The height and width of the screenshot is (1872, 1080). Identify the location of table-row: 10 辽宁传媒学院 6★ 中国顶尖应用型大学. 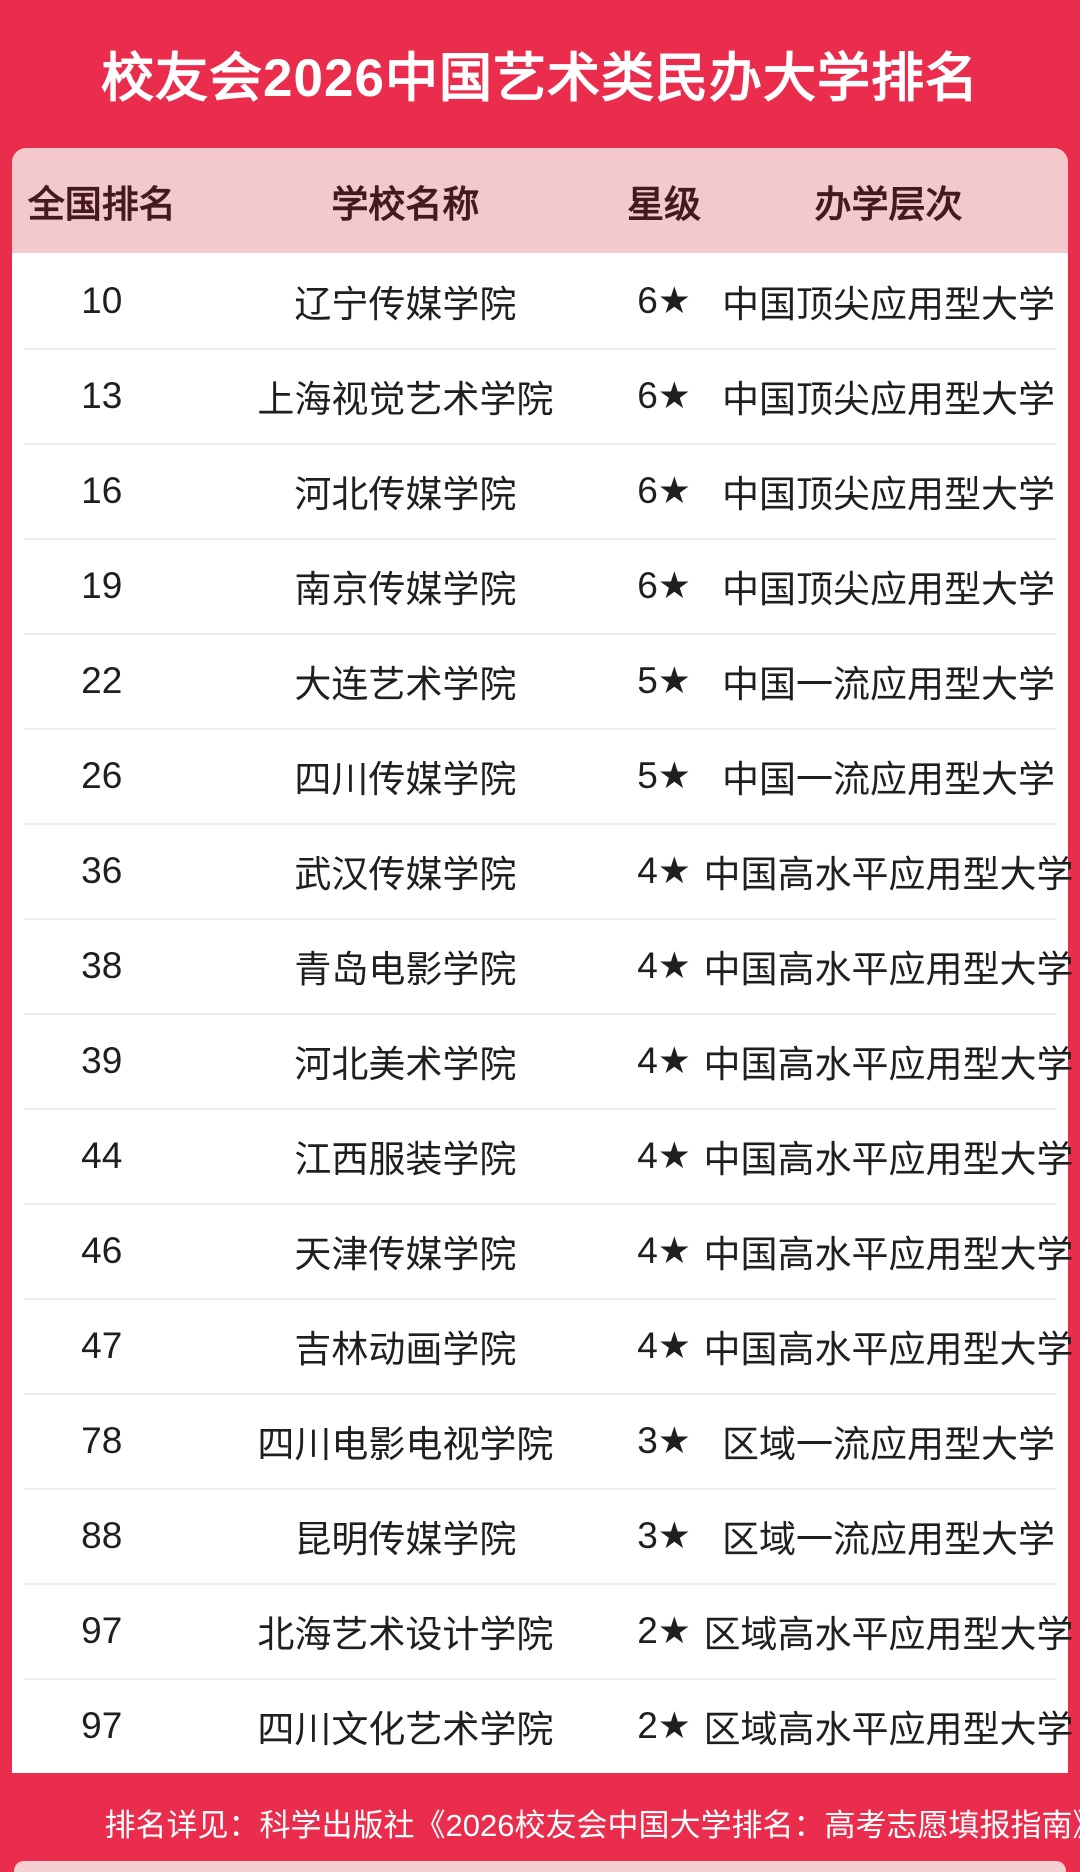
(540, 300).